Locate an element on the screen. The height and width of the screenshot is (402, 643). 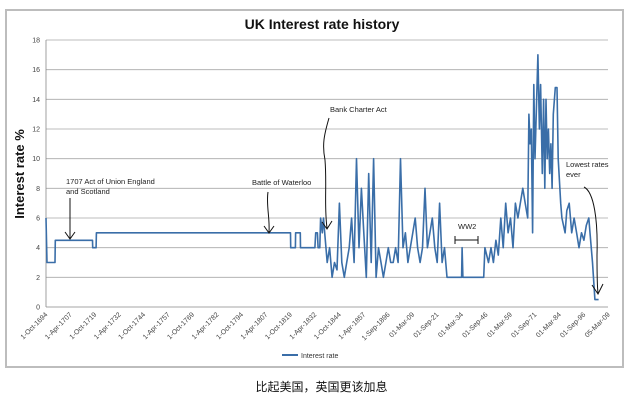
y-tick-label: 14 is located at coordinates (36, 100).